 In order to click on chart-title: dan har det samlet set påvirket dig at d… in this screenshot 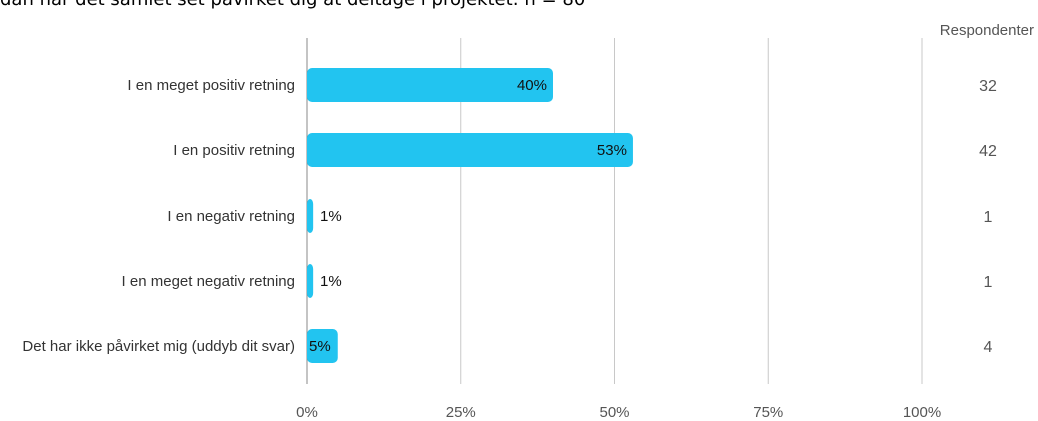, I will do `click(292, 5)`.